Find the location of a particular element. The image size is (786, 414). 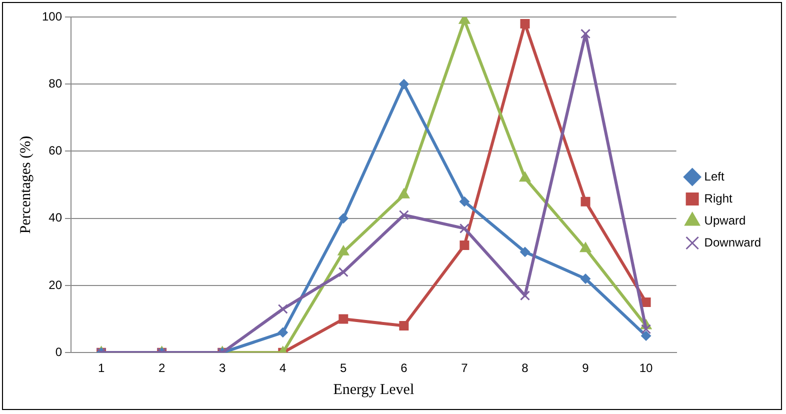

x-tick-label: 7 is located at coordinates (464, 368).